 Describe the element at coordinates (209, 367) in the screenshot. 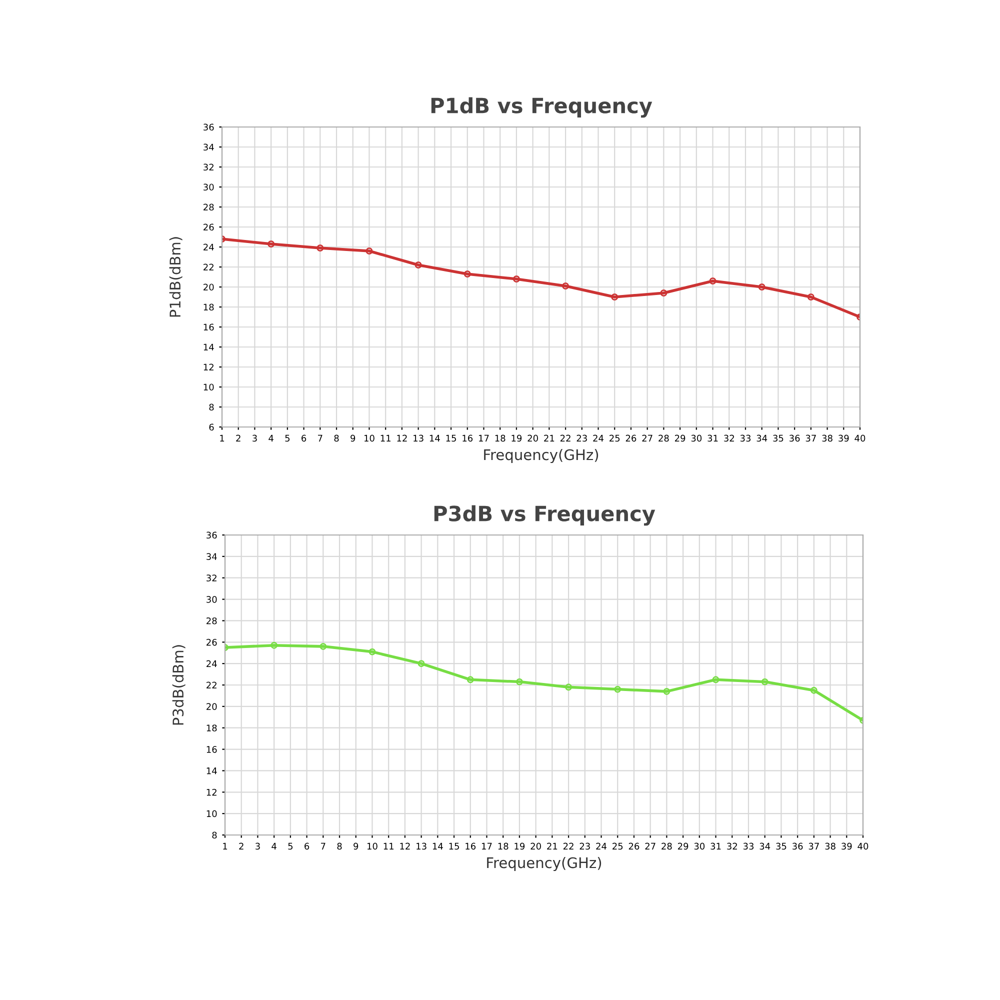

I see `y-tick-label: 12` at that location.